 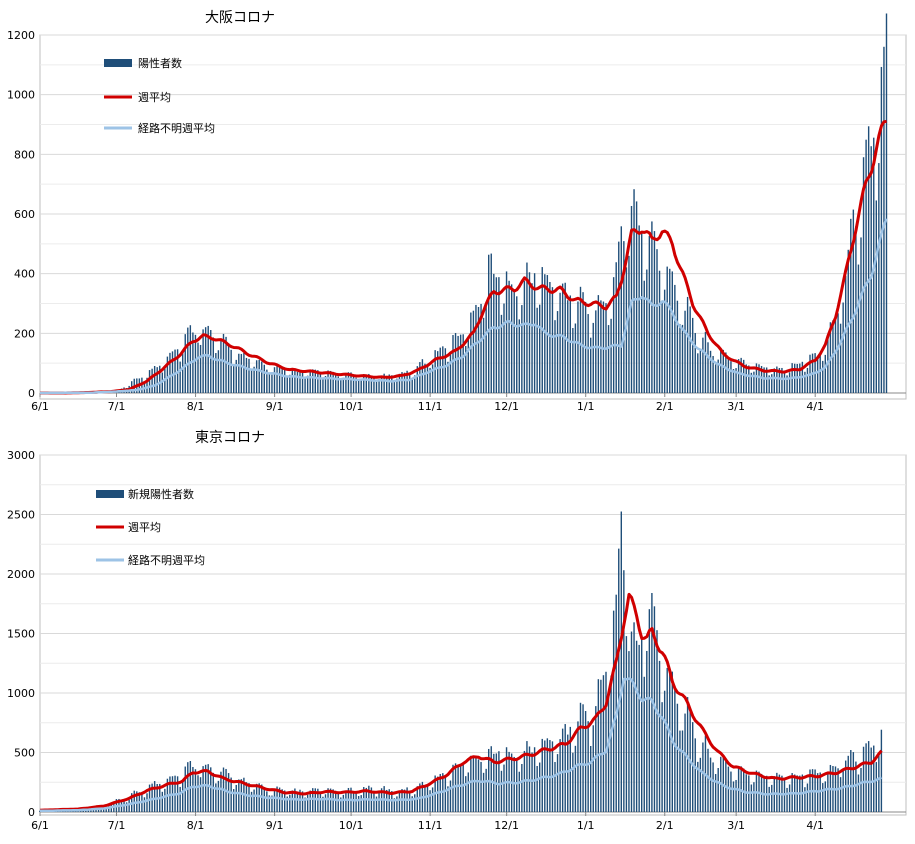 I want to click on x-tick-label: 3/1, so click(x=736, y=406).